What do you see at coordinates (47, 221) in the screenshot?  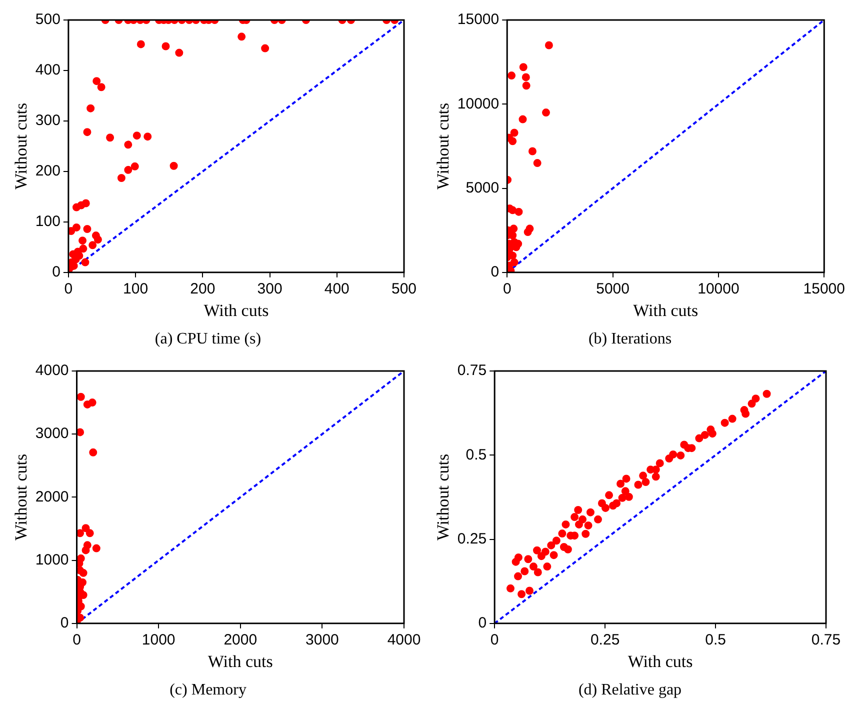 I see `y-tick-label: 100` at bounding box center [47, 221].